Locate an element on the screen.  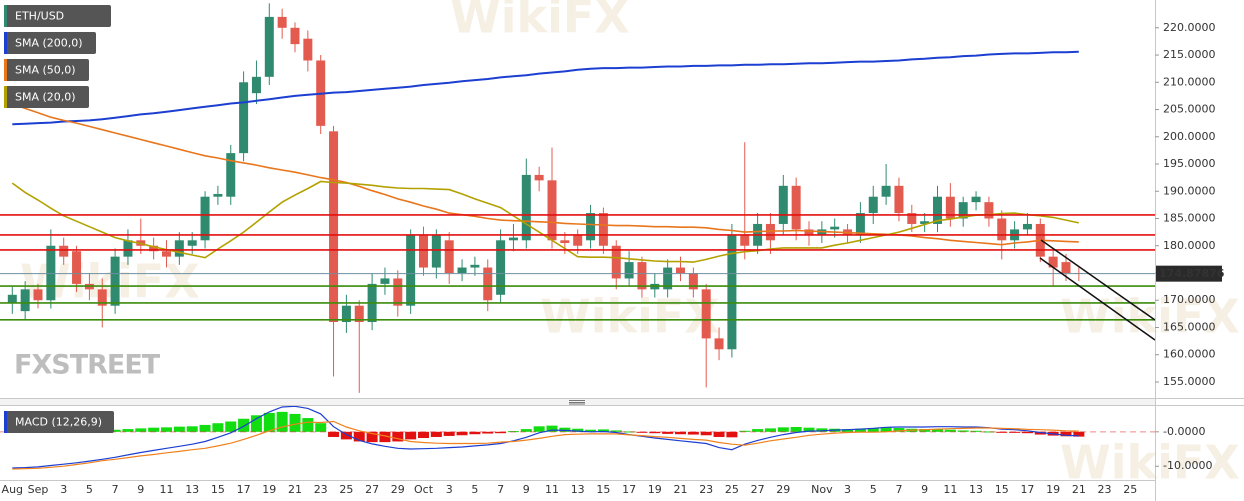
legend-item: ETH/USD is located at coordinates (57, 16).